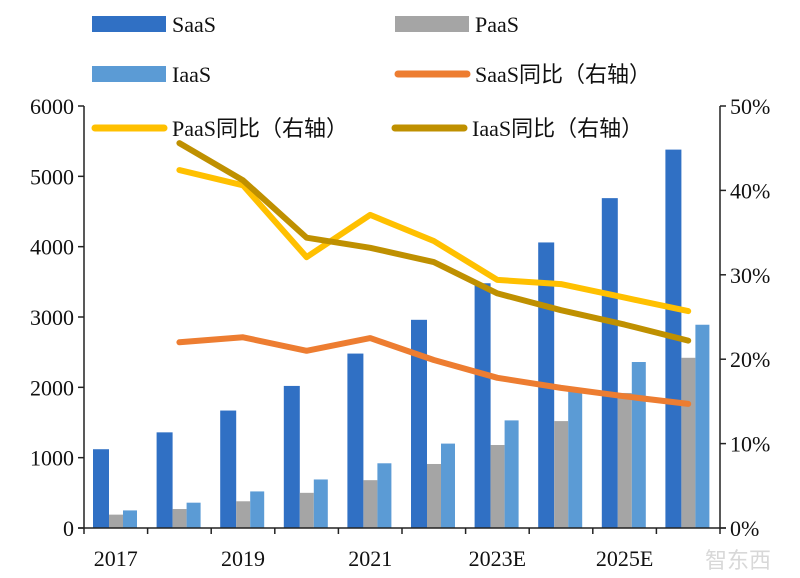  Describe the element at coordinates (52, 387) in the screenshot. I see `left-tick-label: 2000` at that location.